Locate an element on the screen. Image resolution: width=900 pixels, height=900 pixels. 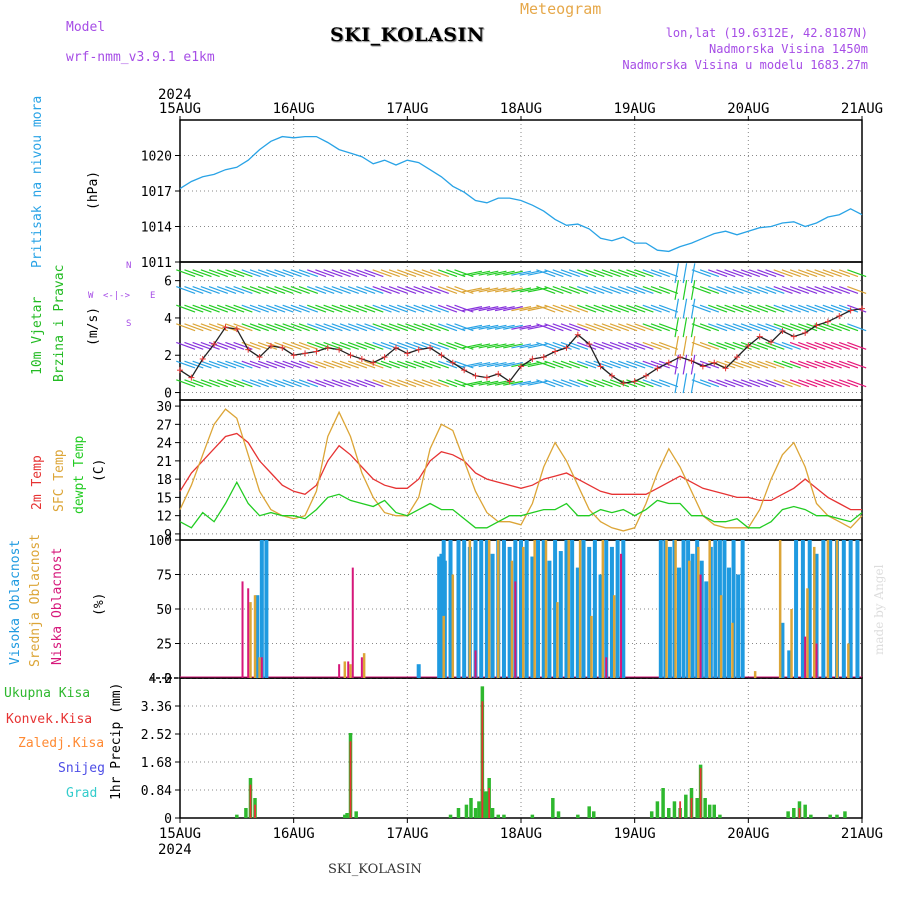
elevation-label: Nadmorska Visina 1450m is located at coordinates (788, 49).